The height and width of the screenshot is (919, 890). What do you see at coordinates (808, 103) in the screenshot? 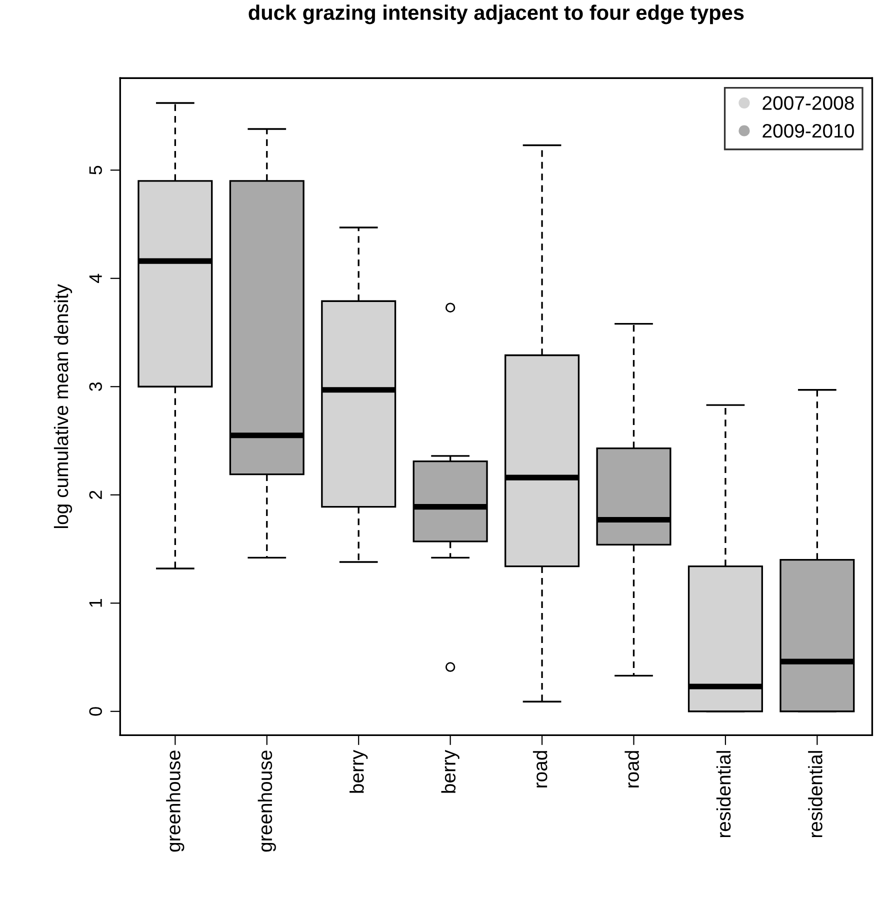
I see `legend-label: 2007-2008` at bounding box center [808, 103].